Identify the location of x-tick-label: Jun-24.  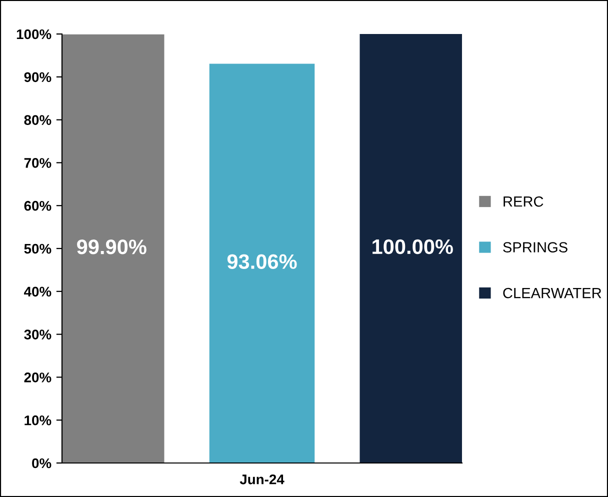
(262, 479).